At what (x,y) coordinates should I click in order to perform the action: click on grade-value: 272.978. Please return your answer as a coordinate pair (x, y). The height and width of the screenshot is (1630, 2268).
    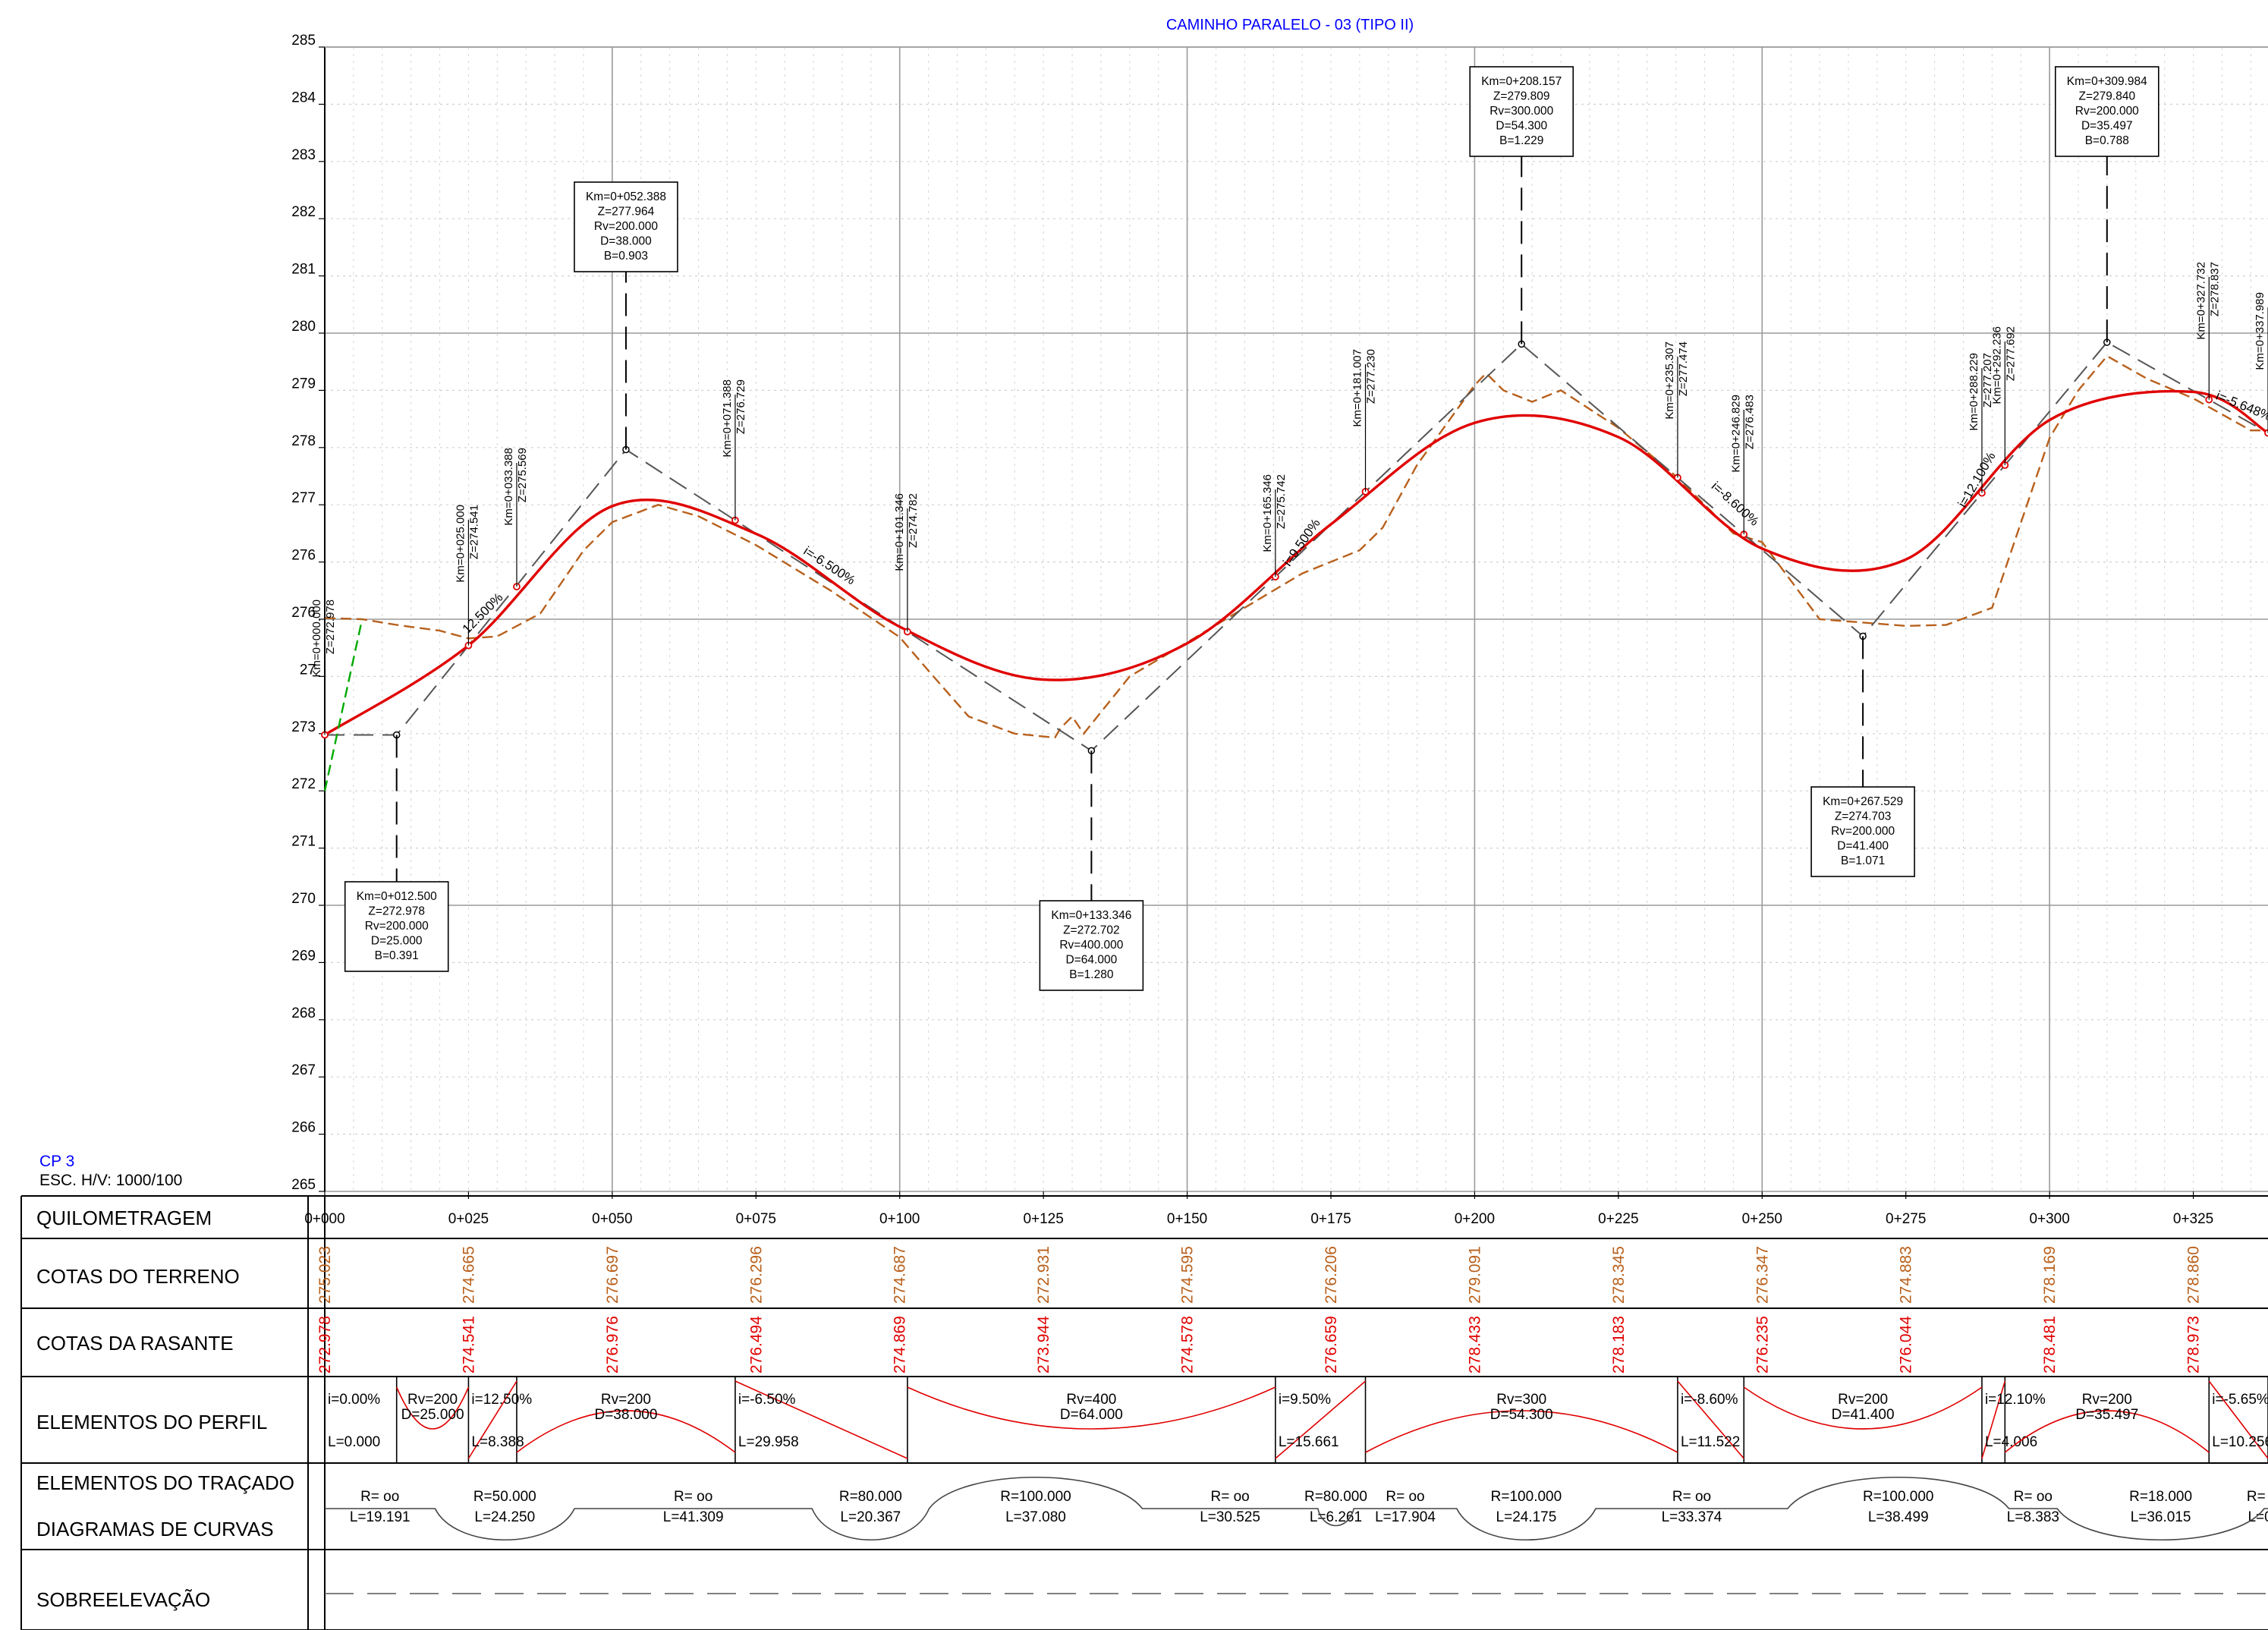
    Looking at the image, I should click on (325, 1345).